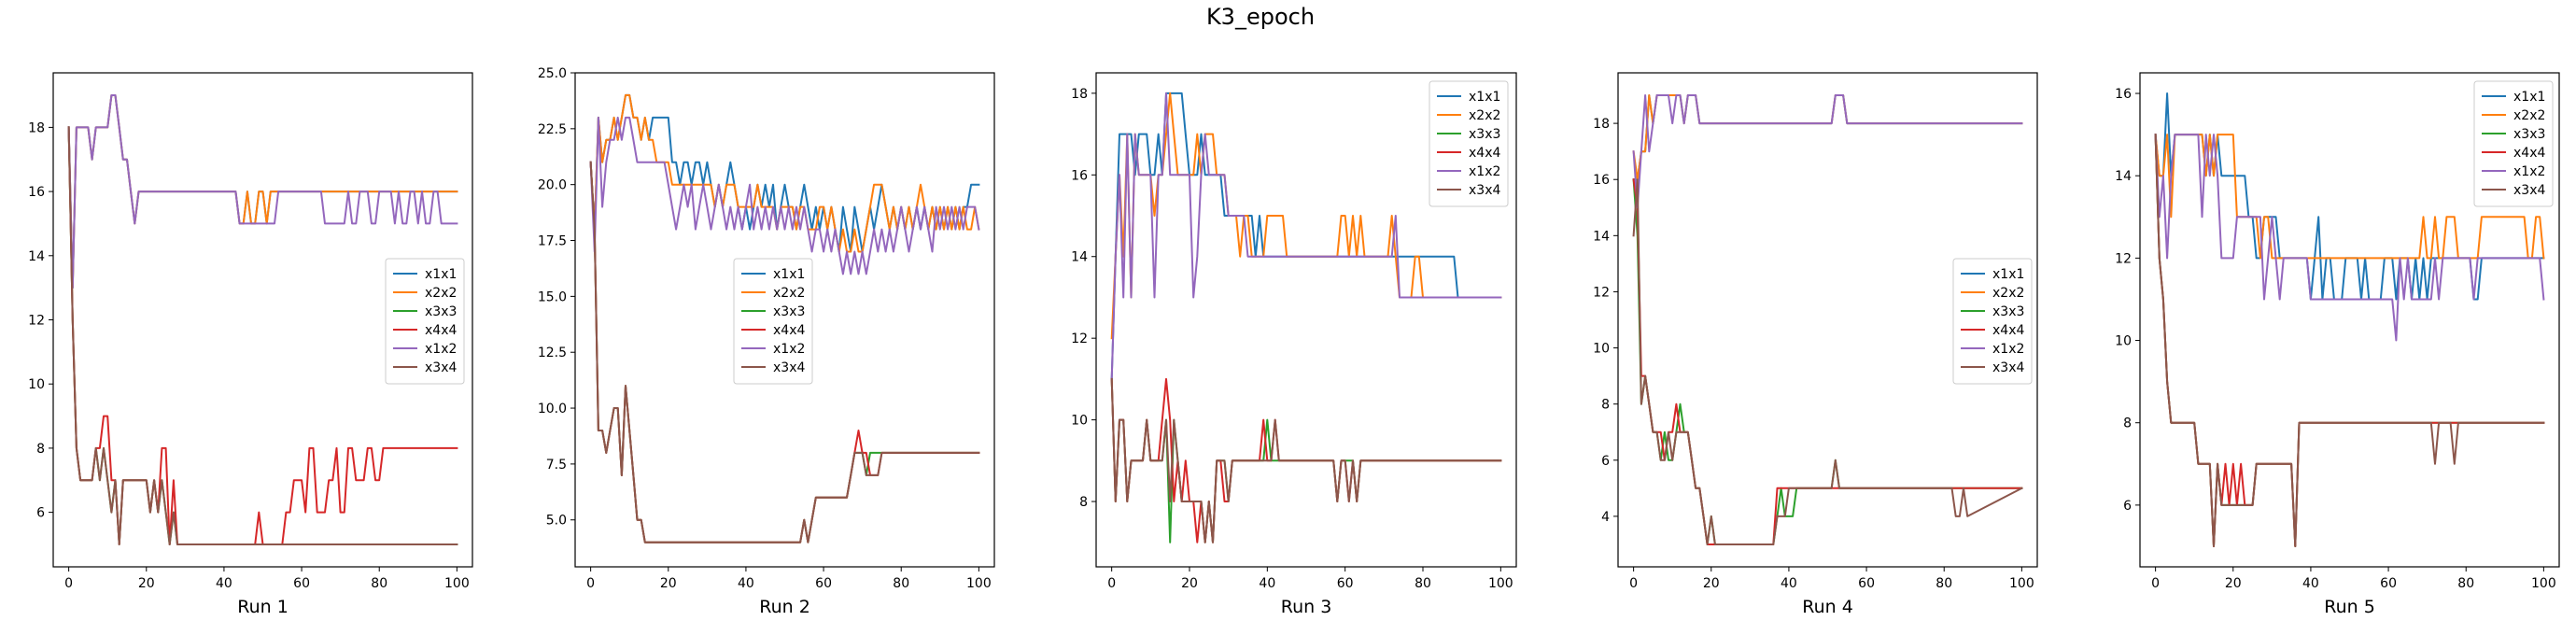 The height and width of the screenshot is (621, 2576). Describe the element at coordinates (556, 466) in the screenshot. I see `y-tick-label: 7.5` at that location.